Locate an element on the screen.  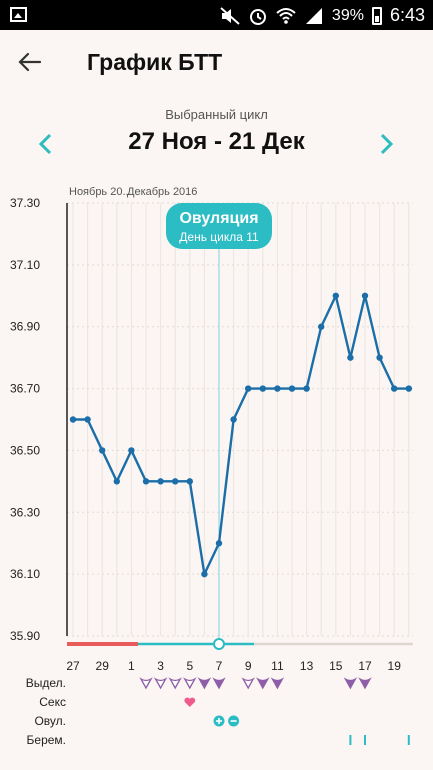
x-tick-label: 3 is located at coordinates (160, 666).